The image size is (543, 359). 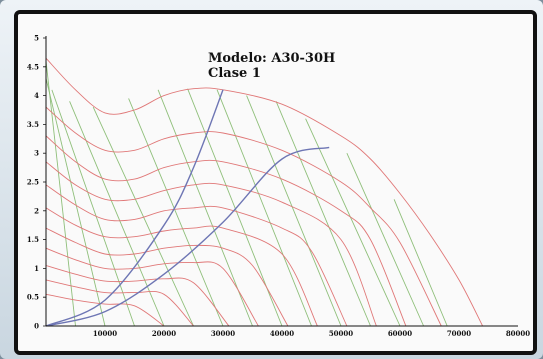 What do you see at coordinates (33, 239) in the screenshot?
I see `y-tick-label: 1.5` at bounding box center [33, 239].